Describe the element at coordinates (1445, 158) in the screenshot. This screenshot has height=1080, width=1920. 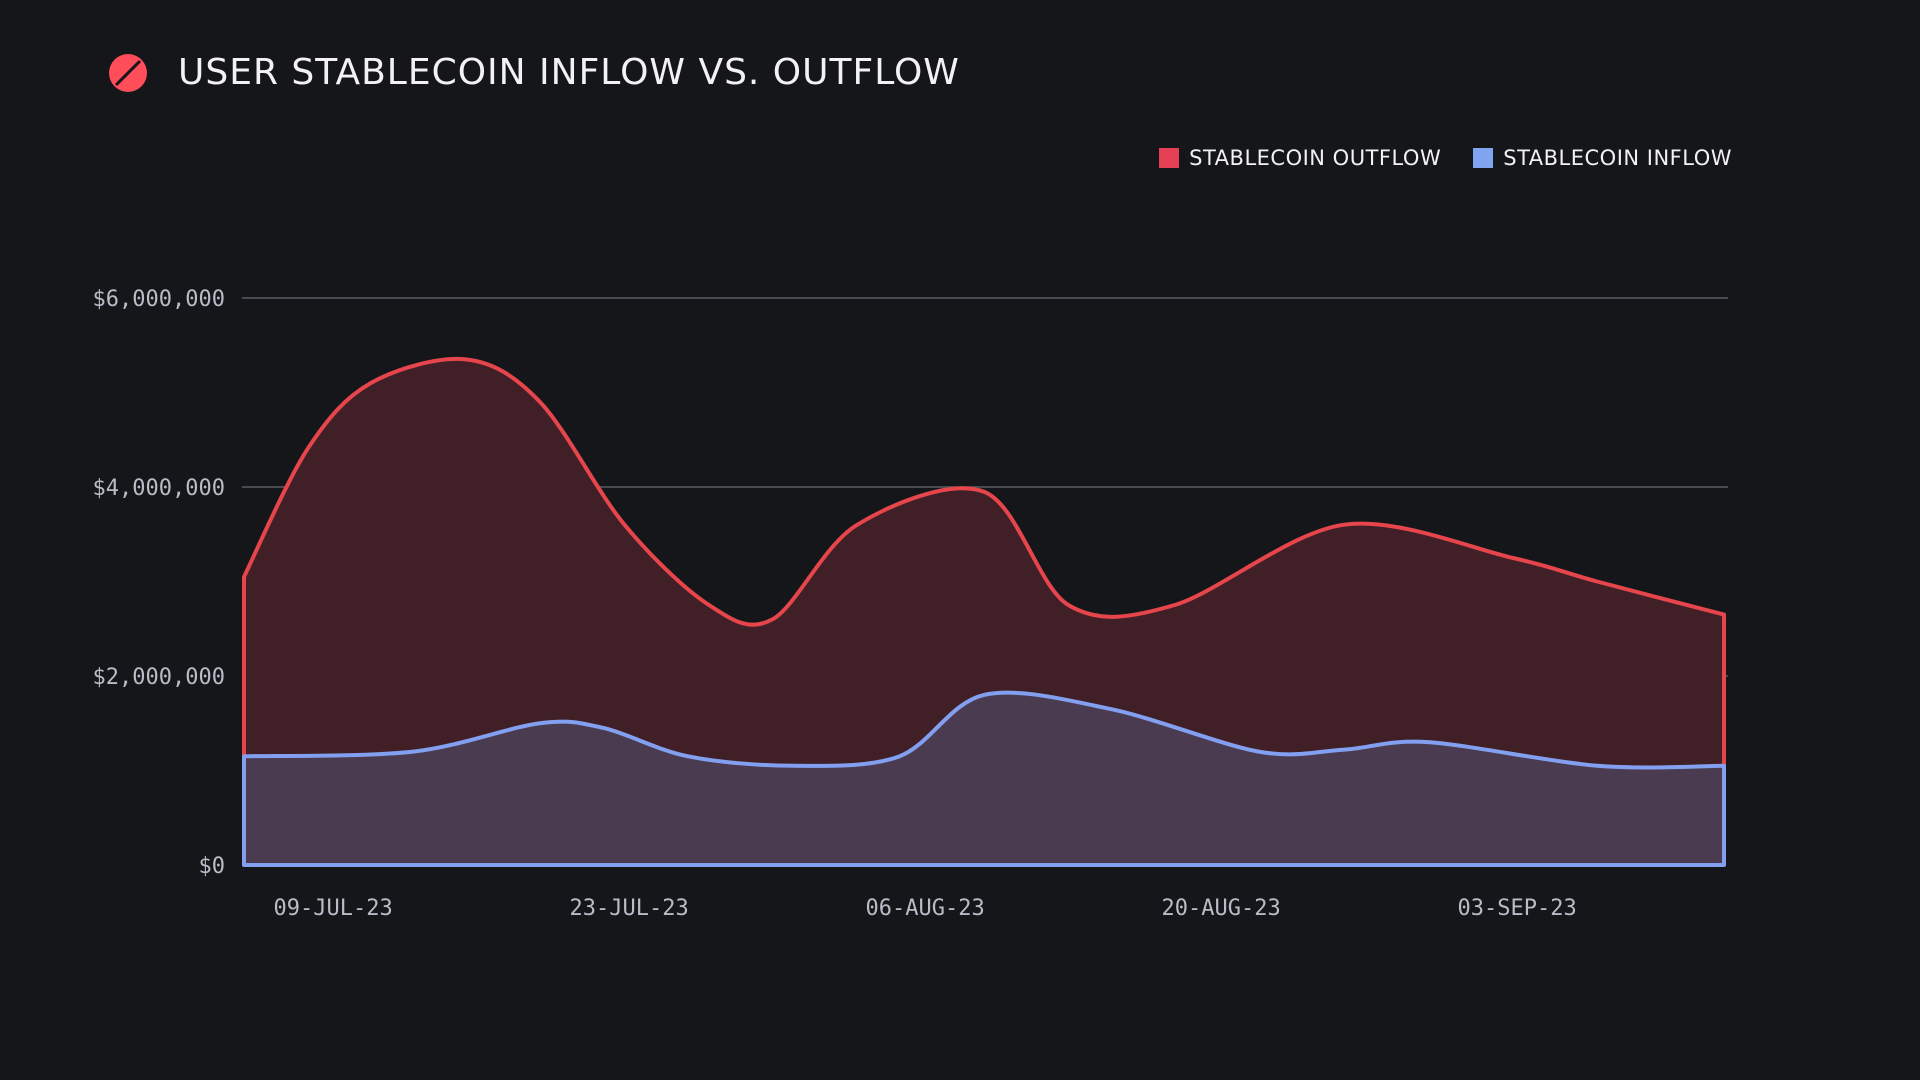
I see `chart-legend: STABLECOIN OUTFLOW STABLECOIN INFLOW` at that location.